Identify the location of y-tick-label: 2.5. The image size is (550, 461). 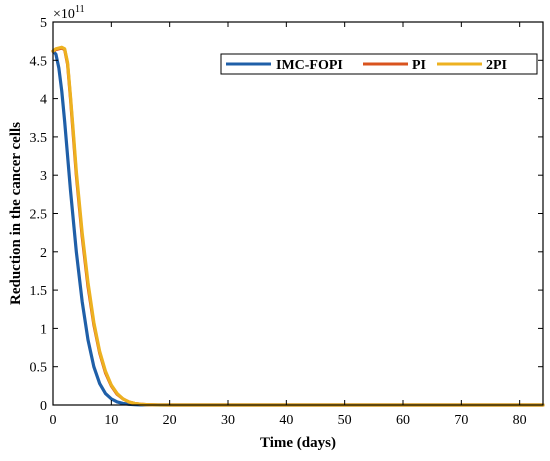
(39, 215).